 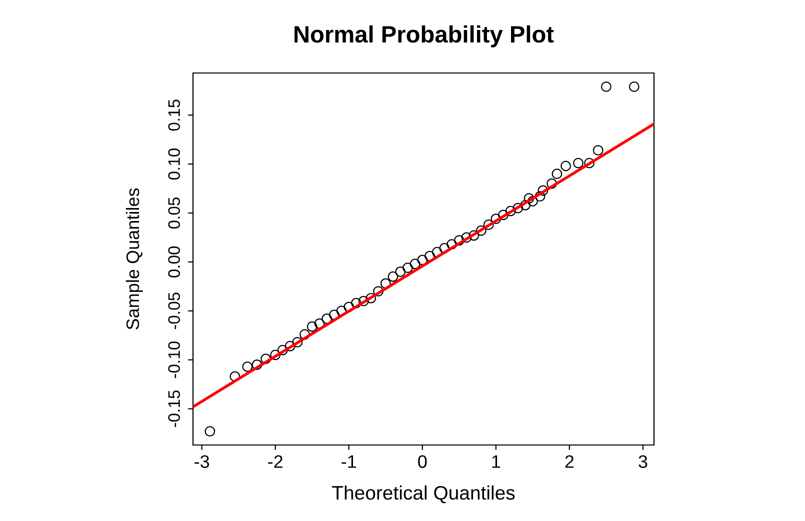 What do you see at coordinates (423, 494) in the screenshot?
I see `x-axis-title: Theoretical Quantiles` at bounding box center [423, 494].